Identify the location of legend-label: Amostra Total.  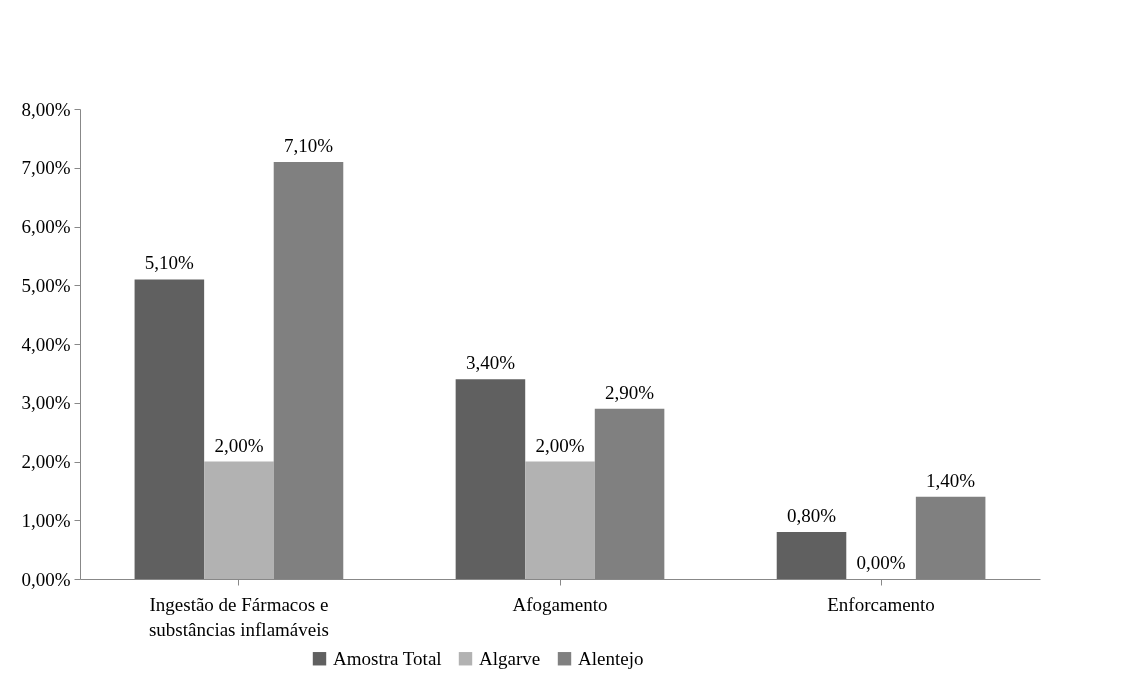
(387, 658).